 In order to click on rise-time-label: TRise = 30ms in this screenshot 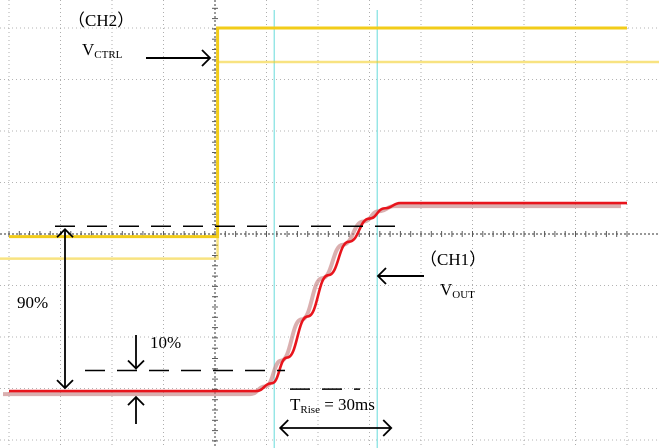, I will do `click(332, 406)`.